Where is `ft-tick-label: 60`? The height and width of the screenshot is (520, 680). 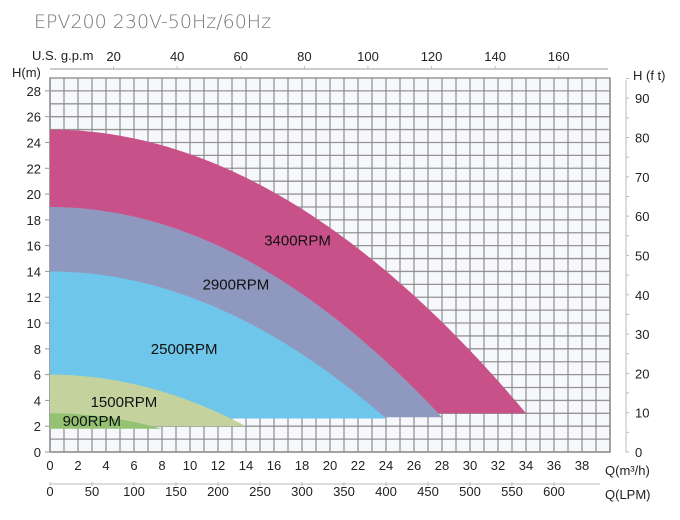
ft-tick-label: 60 is located at coordinates (642, 216).